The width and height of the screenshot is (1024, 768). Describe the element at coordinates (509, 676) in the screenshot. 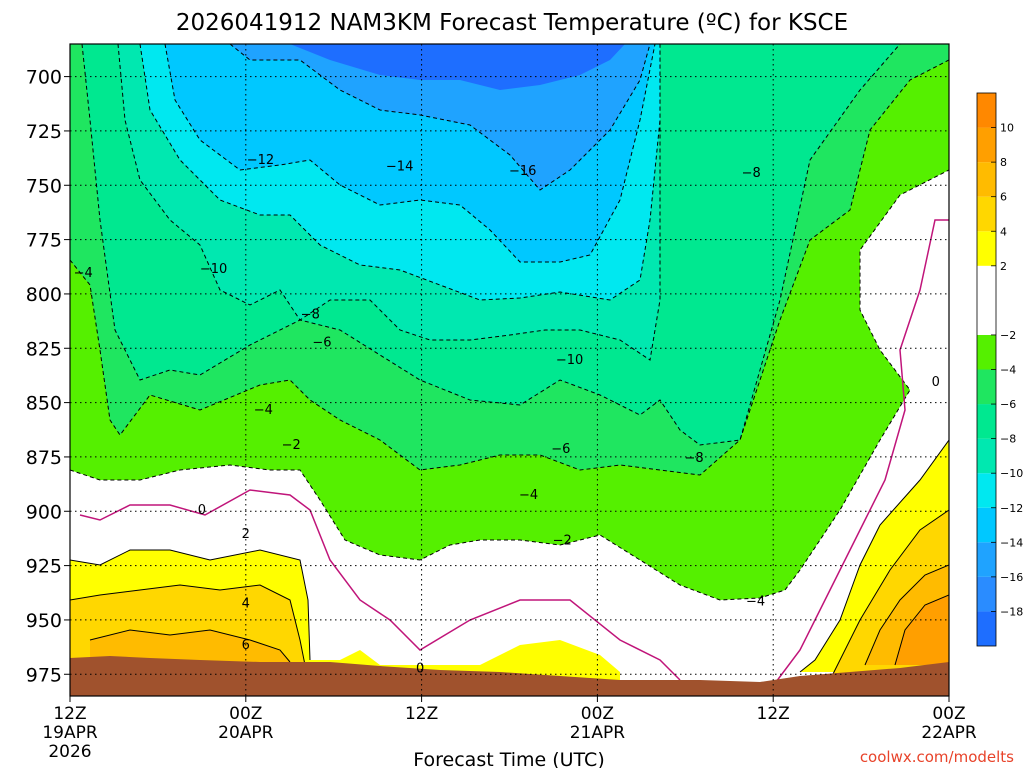

I see `terrain-ground` at that location.